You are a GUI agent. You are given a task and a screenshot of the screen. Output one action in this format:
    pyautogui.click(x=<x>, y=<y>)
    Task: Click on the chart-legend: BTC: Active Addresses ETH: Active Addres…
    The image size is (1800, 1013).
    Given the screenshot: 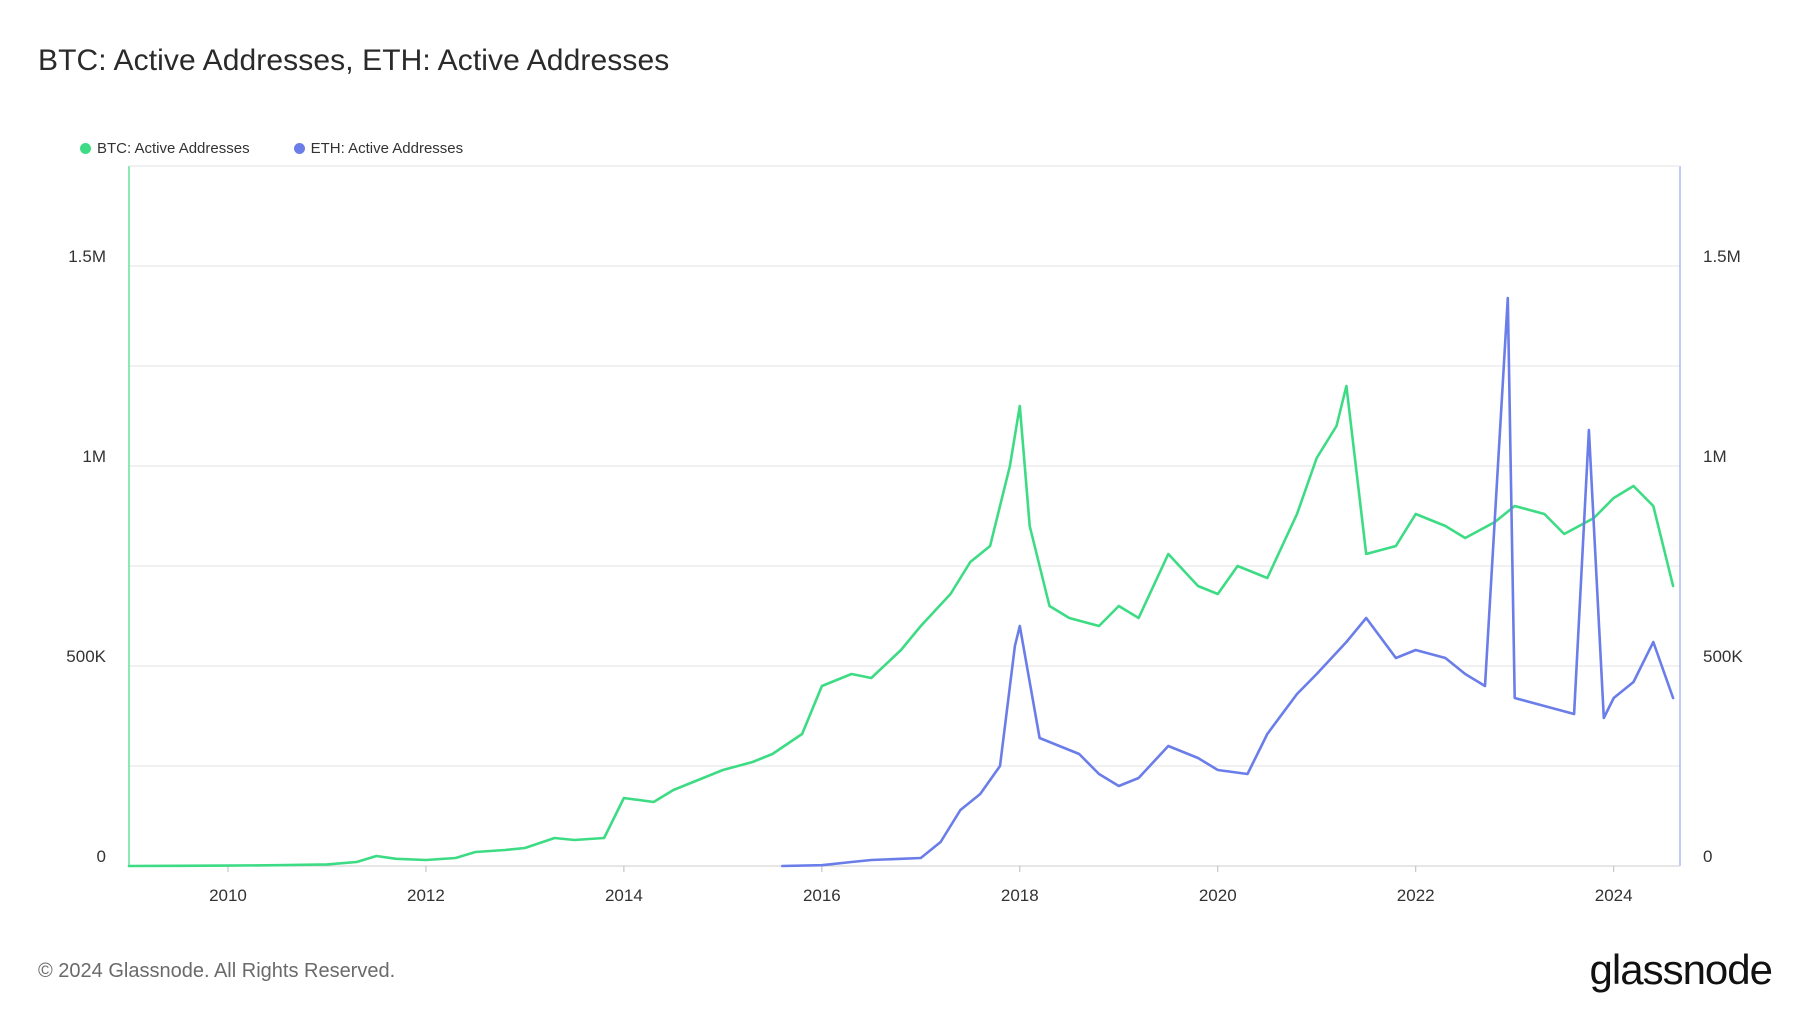 What is the action you would take?
    pyautogui.click(x=271, y=148)
    